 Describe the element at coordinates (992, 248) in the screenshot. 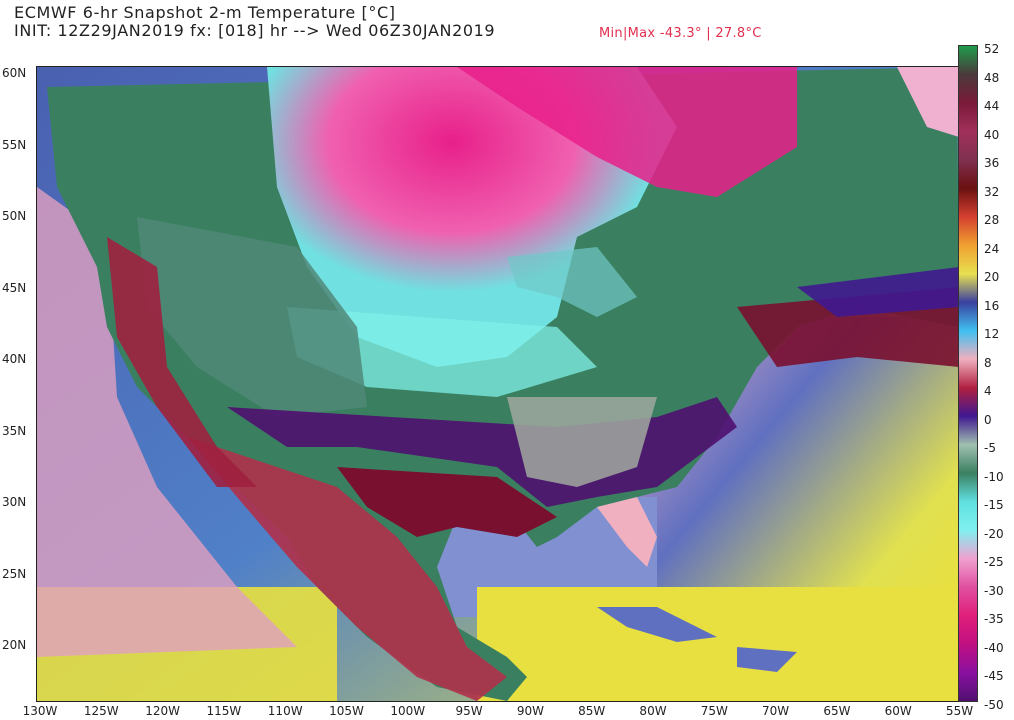

I see `colorbar-tick-label: 24` at that location.